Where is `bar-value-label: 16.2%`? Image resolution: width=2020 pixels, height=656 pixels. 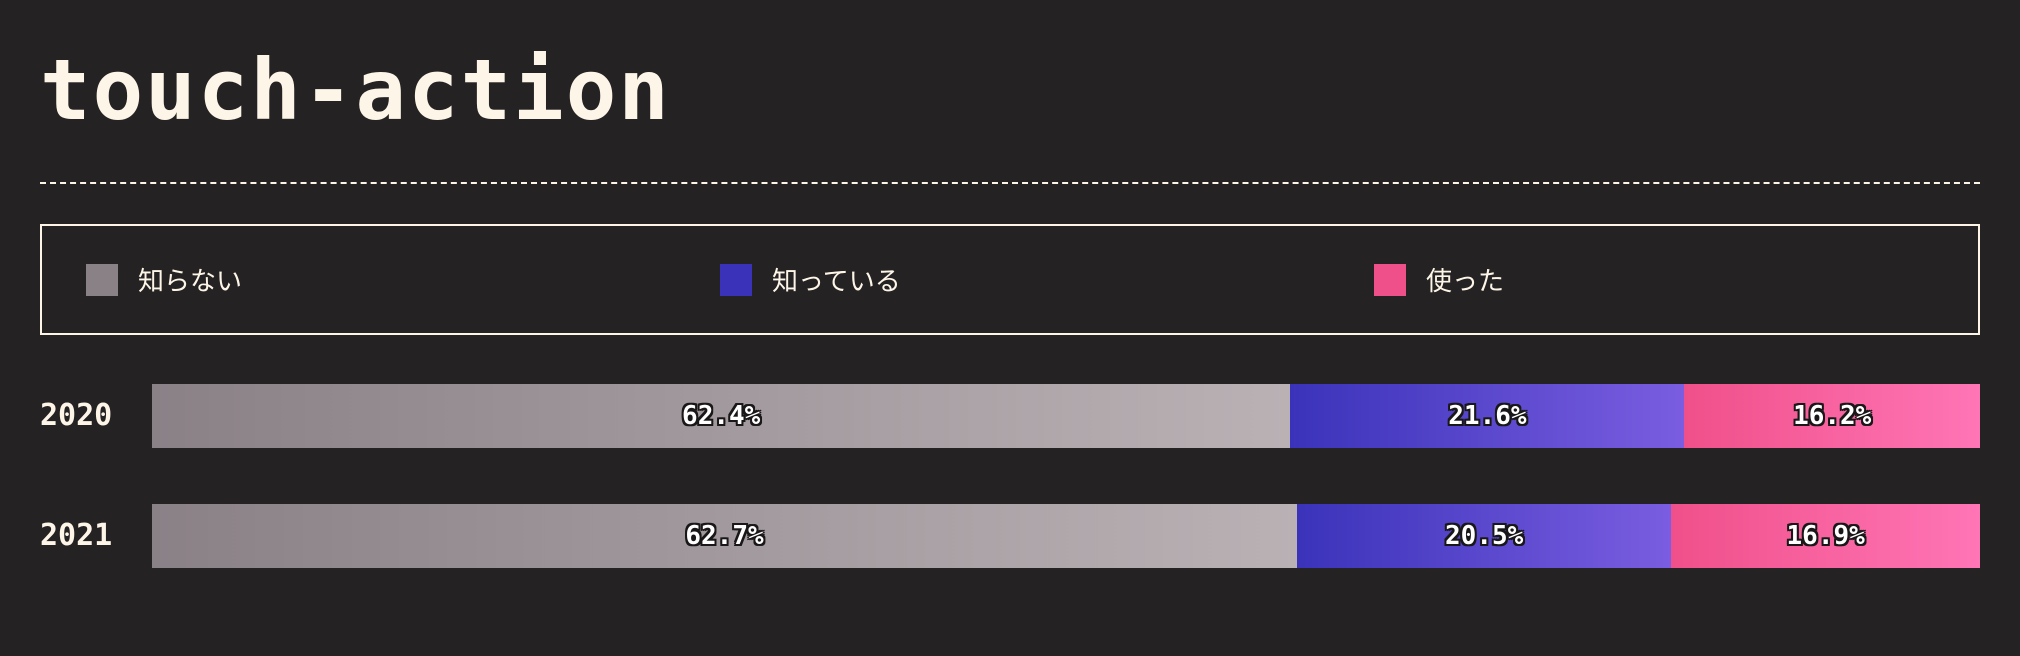 bar-value-label: 16.2% is located at coordinates (1832, 416).